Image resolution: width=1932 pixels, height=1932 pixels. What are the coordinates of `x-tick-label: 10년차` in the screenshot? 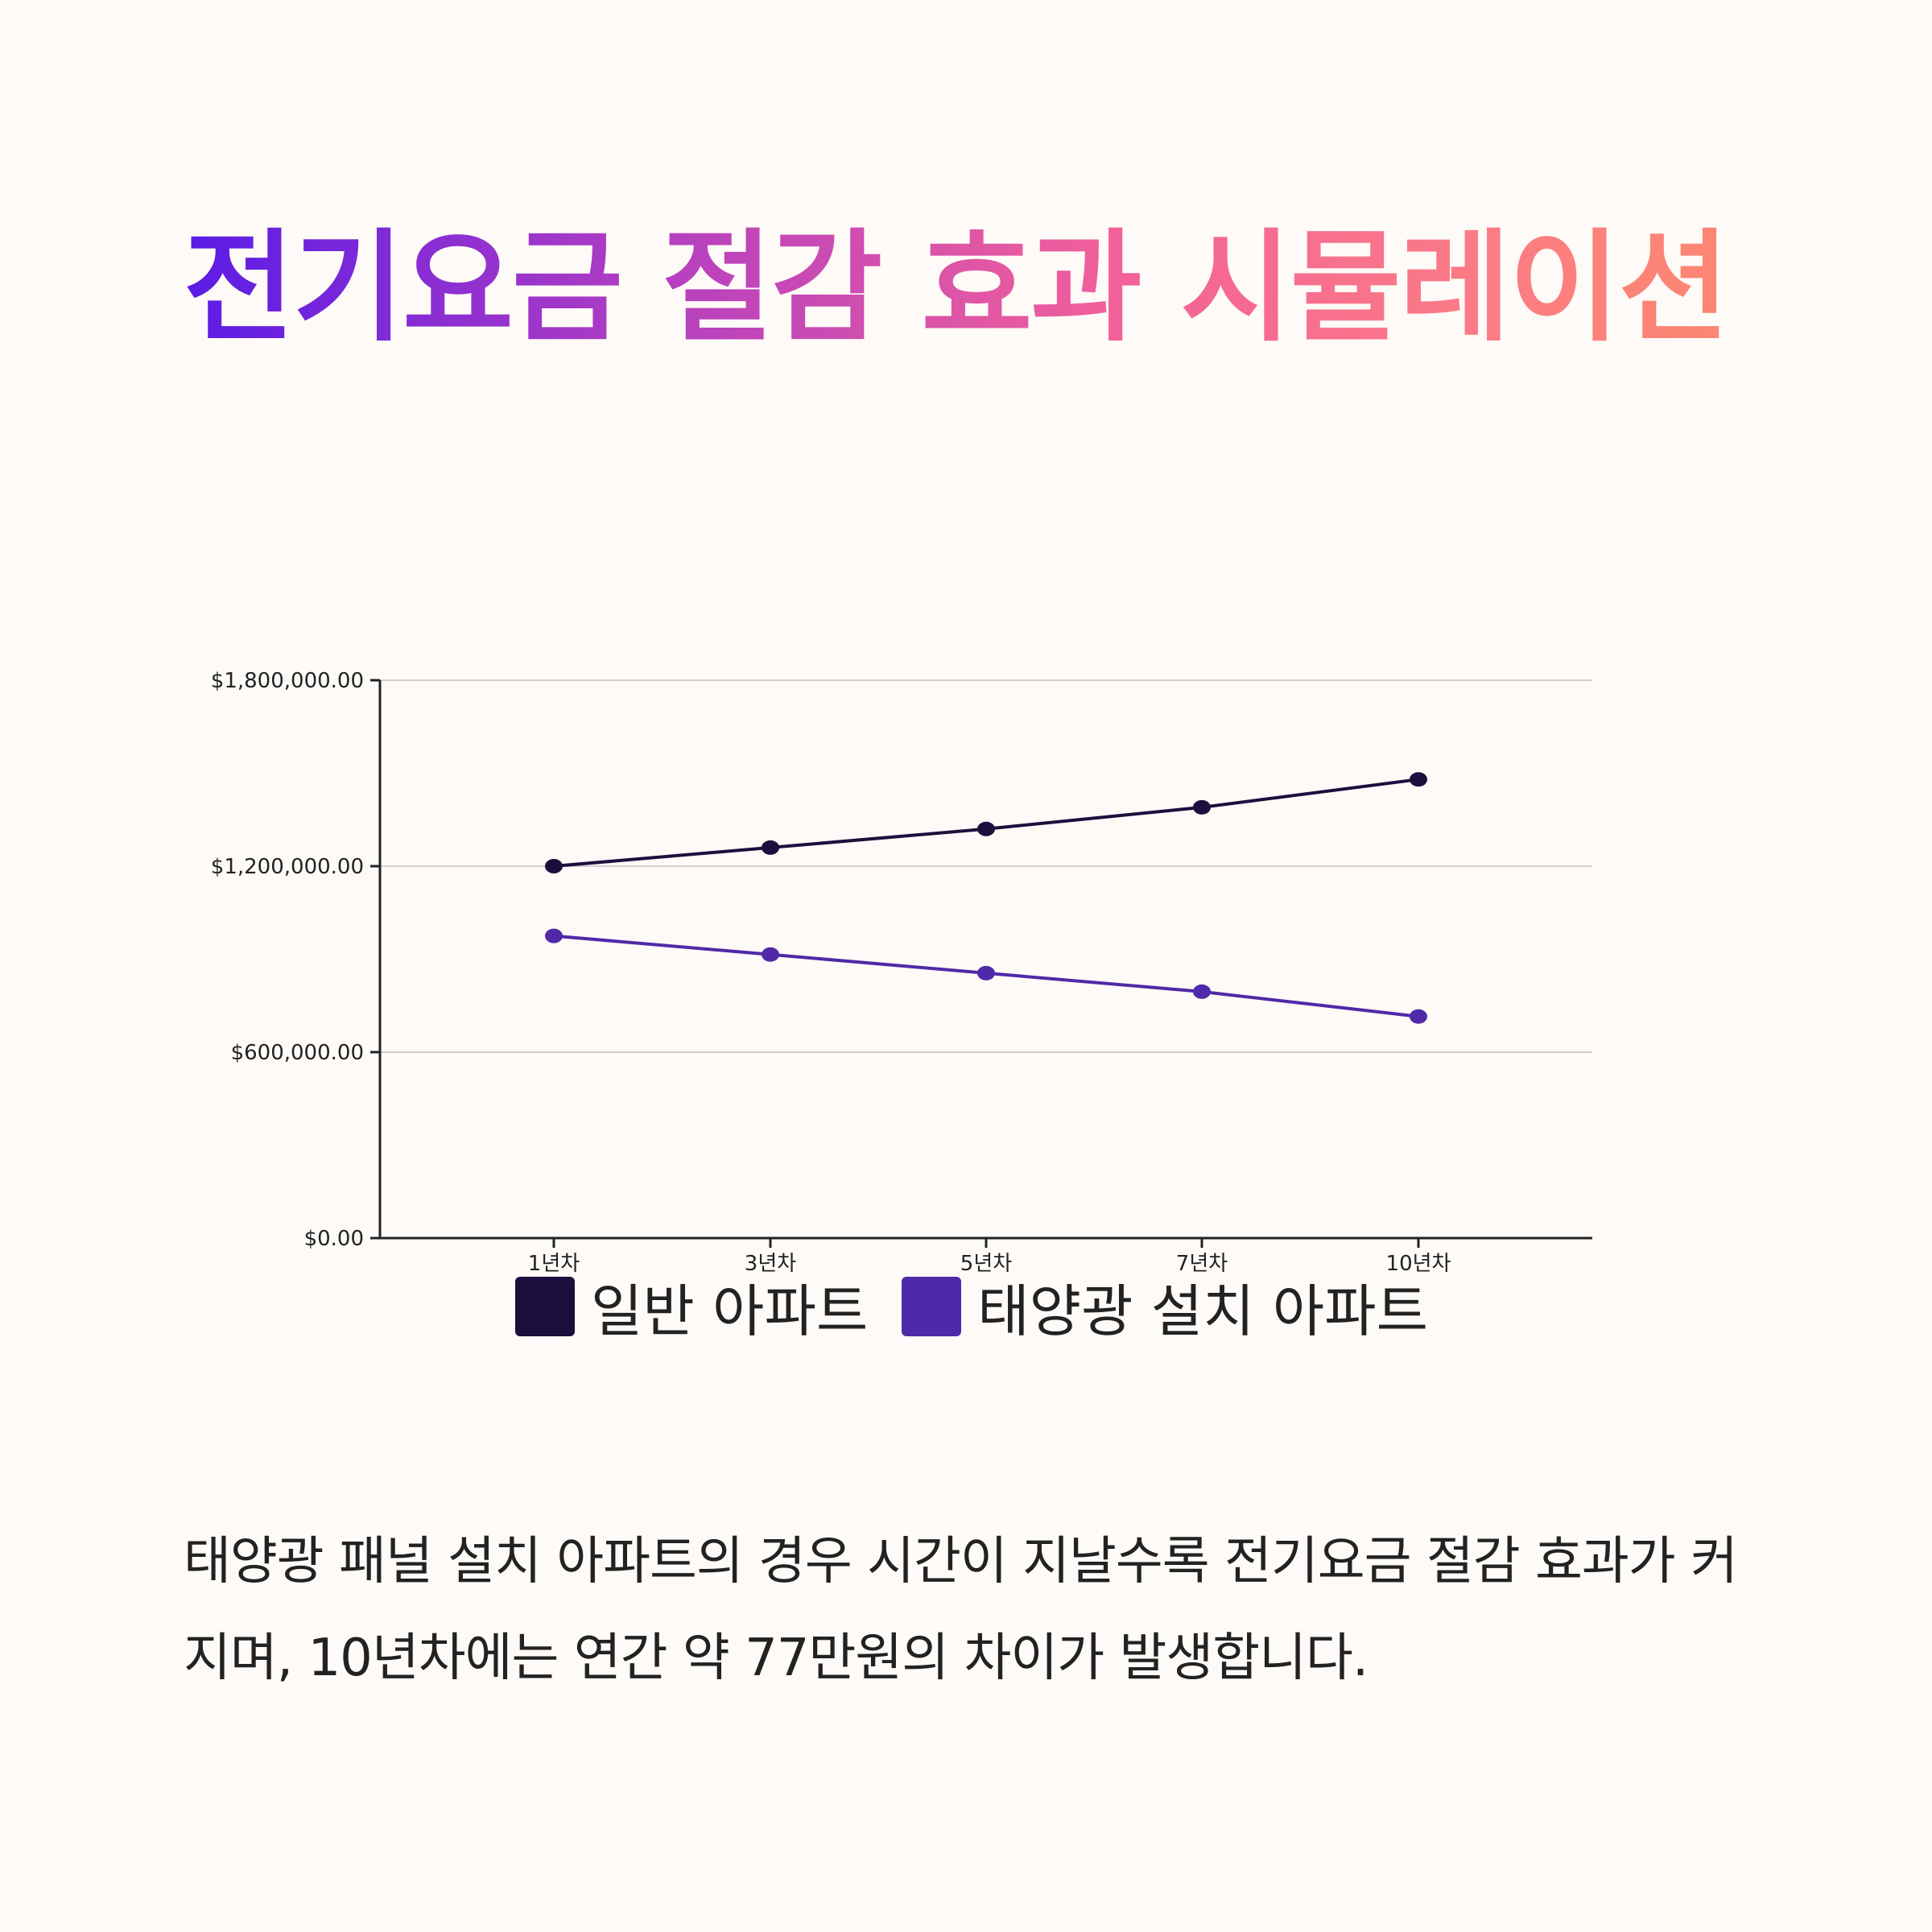 It's located at (1418, 1264).